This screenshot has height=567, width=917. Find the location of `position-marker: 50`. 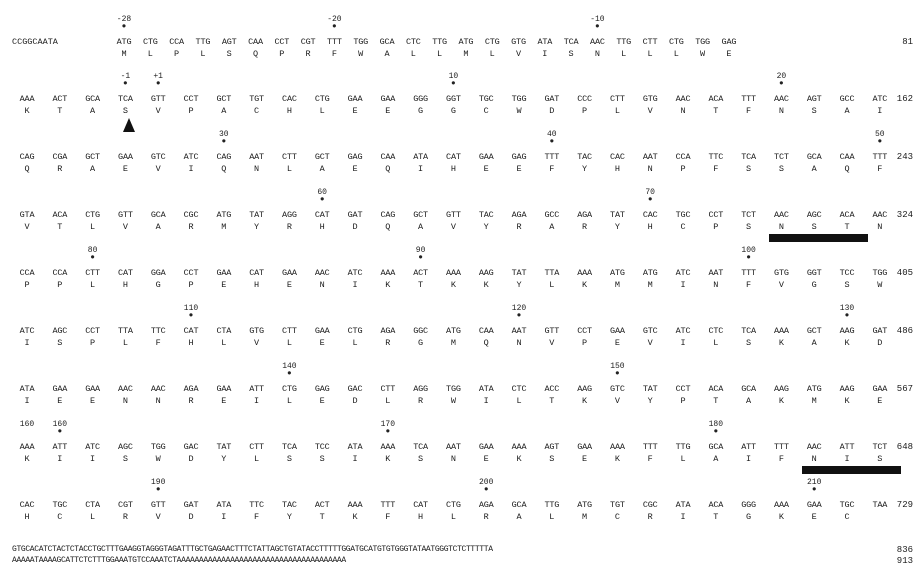

position-marker: 50 is located at coordinates (879, 134).